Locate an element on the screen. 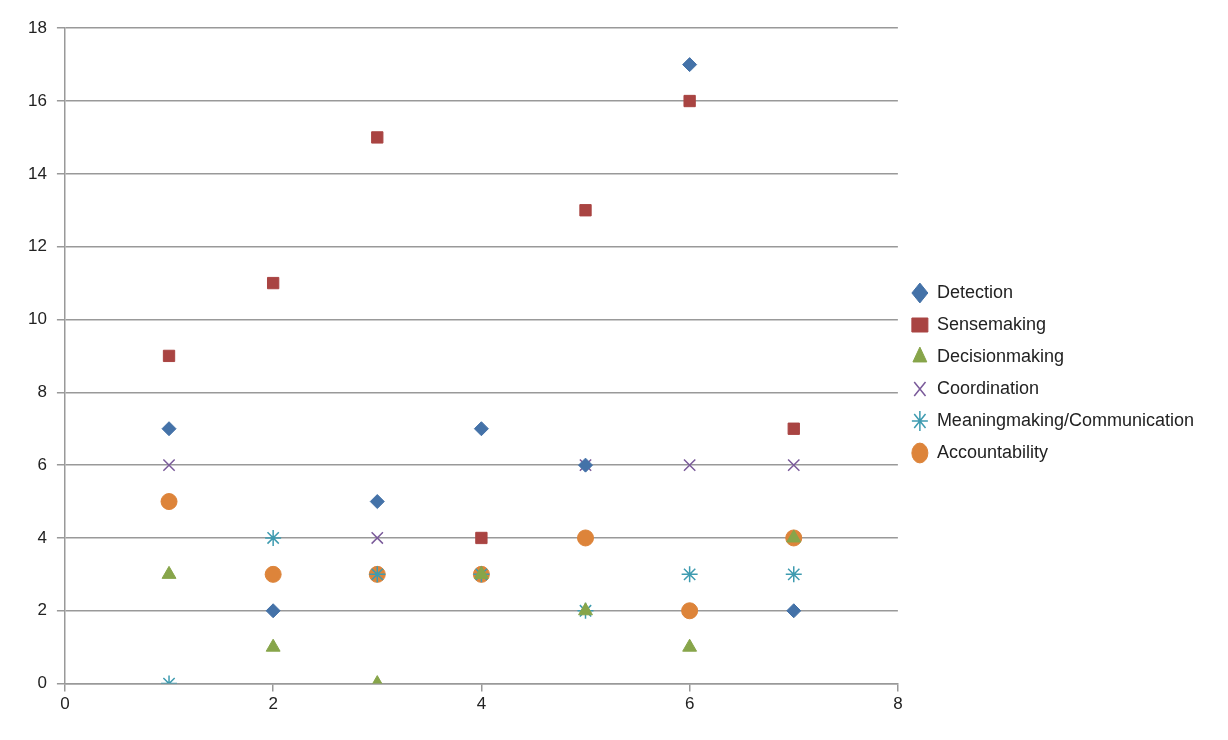 The width and height of the screenshot is (1228, 740). y-tick-label: 18 is located at coordinates (37, 27).